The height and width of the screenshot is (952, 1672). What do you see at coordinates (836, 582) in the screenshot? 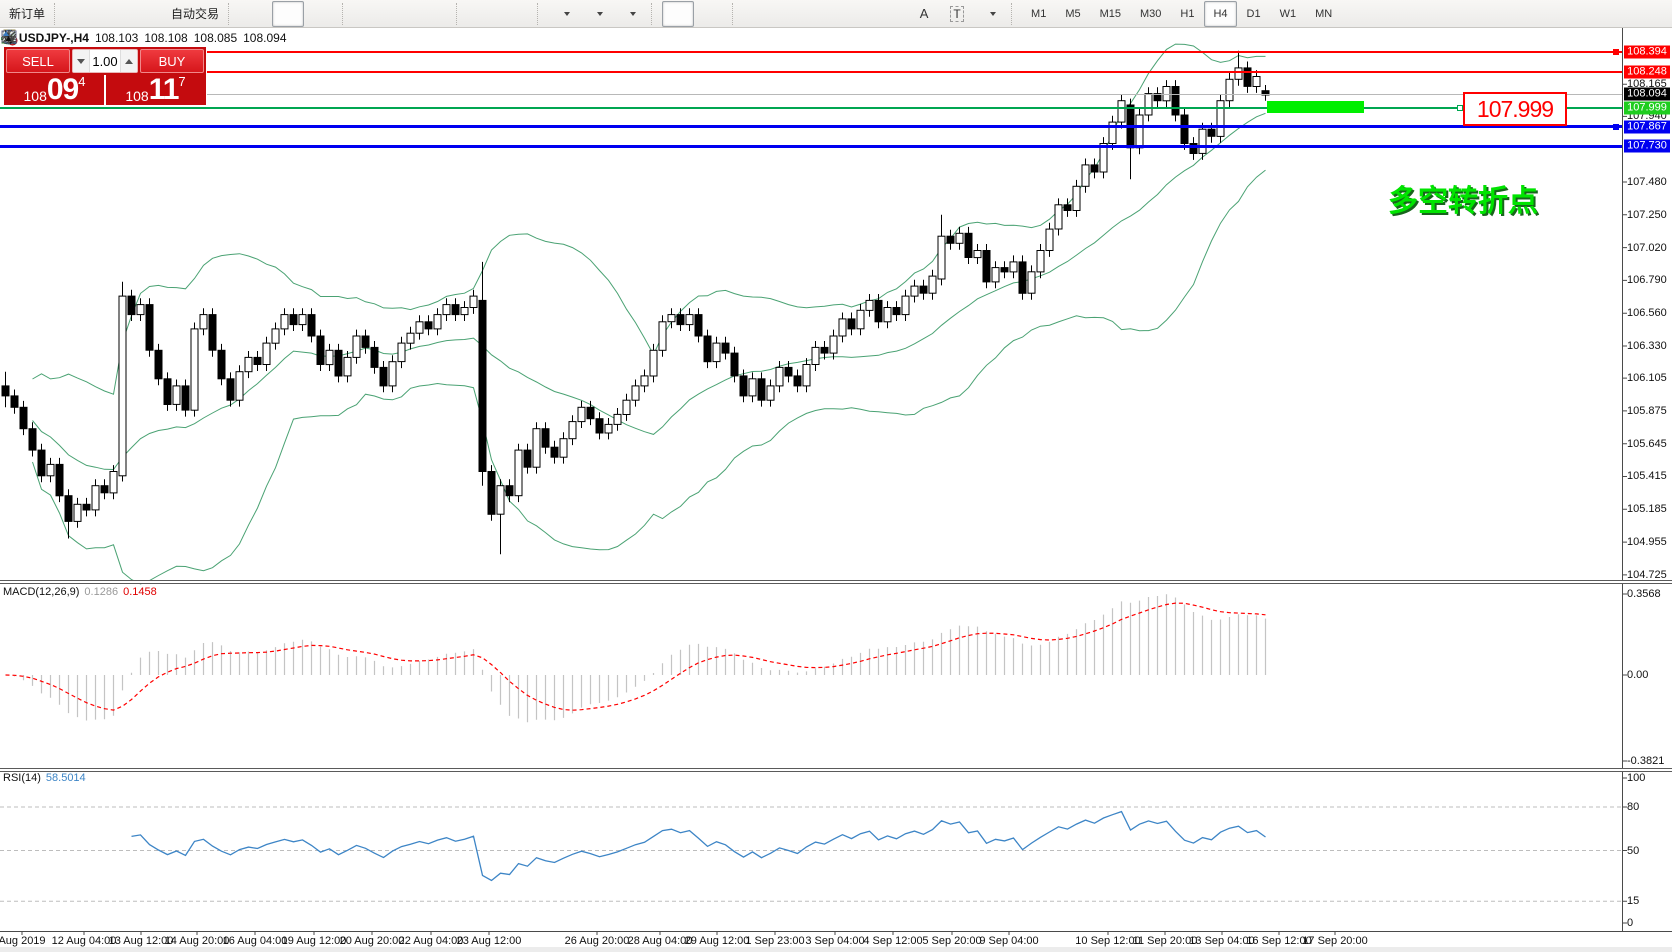
I see `macd-pane-separator` at bounding box center [836, 582].